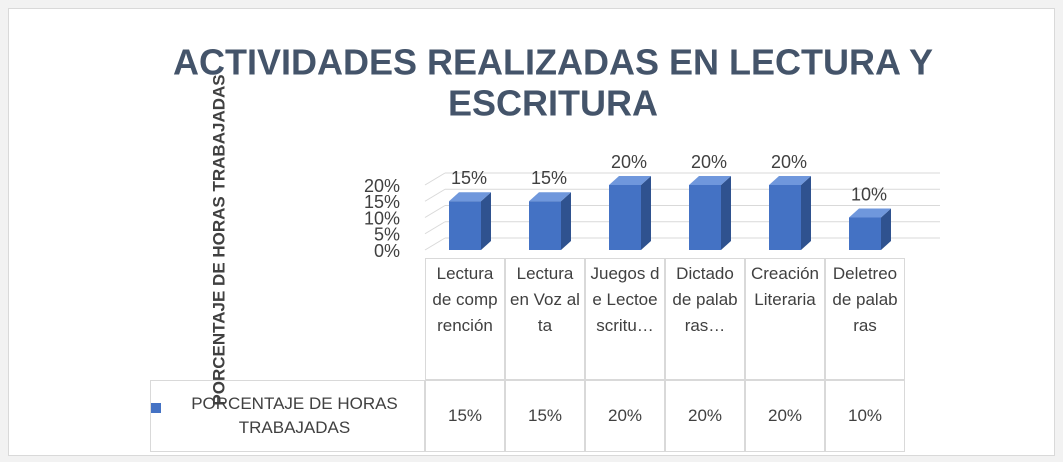 The width and height of the screenshot is (1063, 462). I want to click on y-tick-label: 5%, so click(387, 235).